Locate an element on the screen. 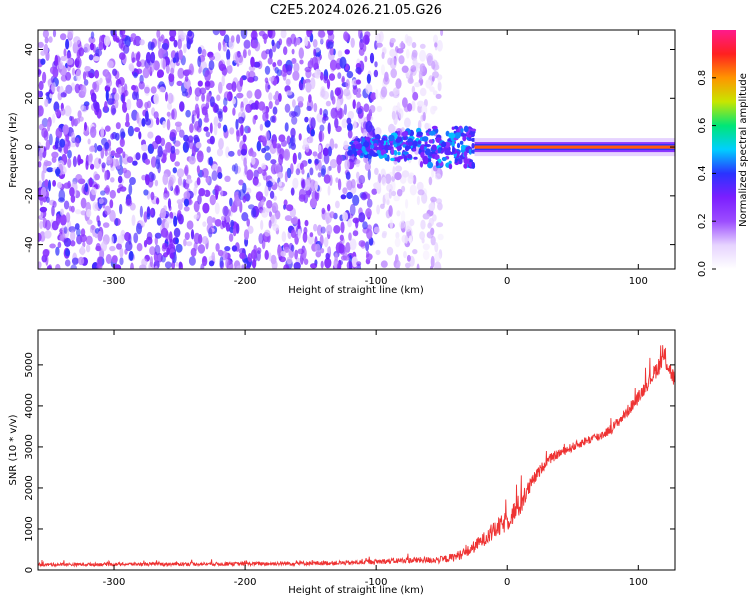 Image resolution: width=750 pixels, height=600 pixels. snr-x-label: Height of straight line (km) is located at coordinates (356, 590).